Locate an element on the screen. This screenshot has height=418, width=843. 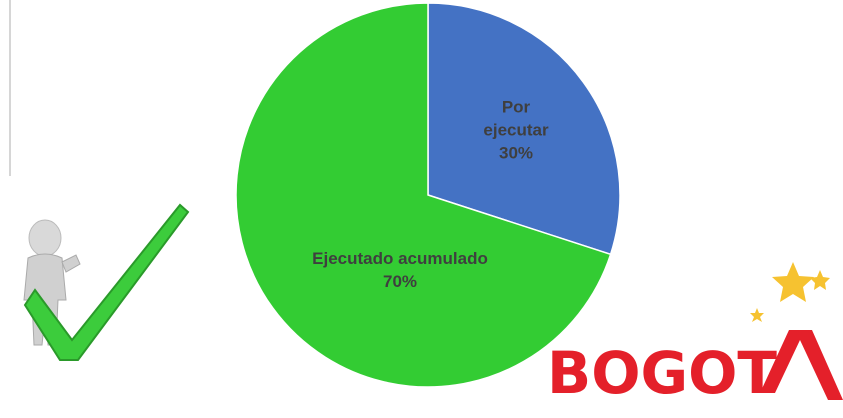
slice-category: Ejecutado acumulado is located at coordinates (400, 258).